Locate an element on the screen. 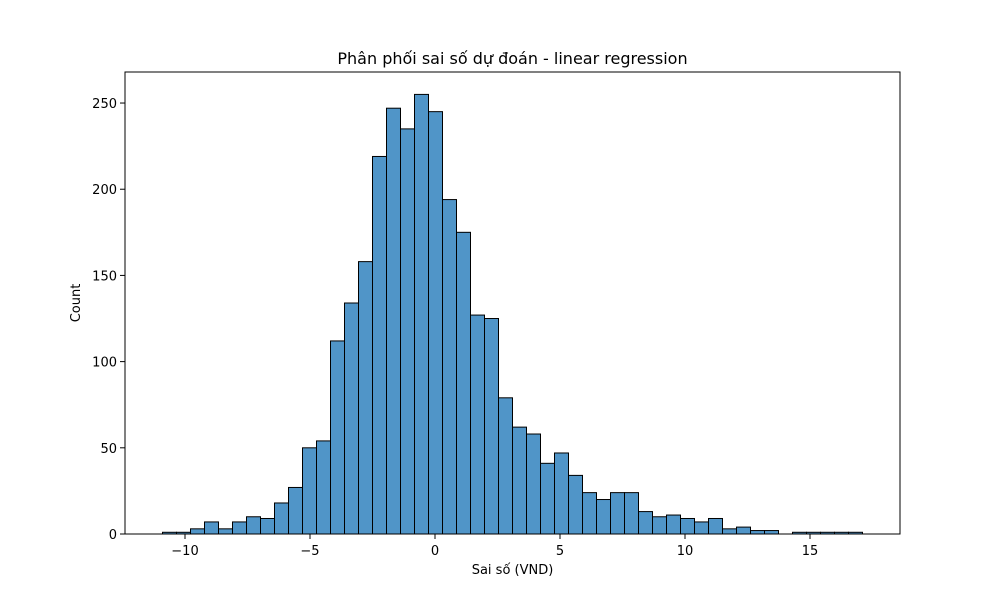  y-tick-label: 200 is located at coordinates (104, 190).